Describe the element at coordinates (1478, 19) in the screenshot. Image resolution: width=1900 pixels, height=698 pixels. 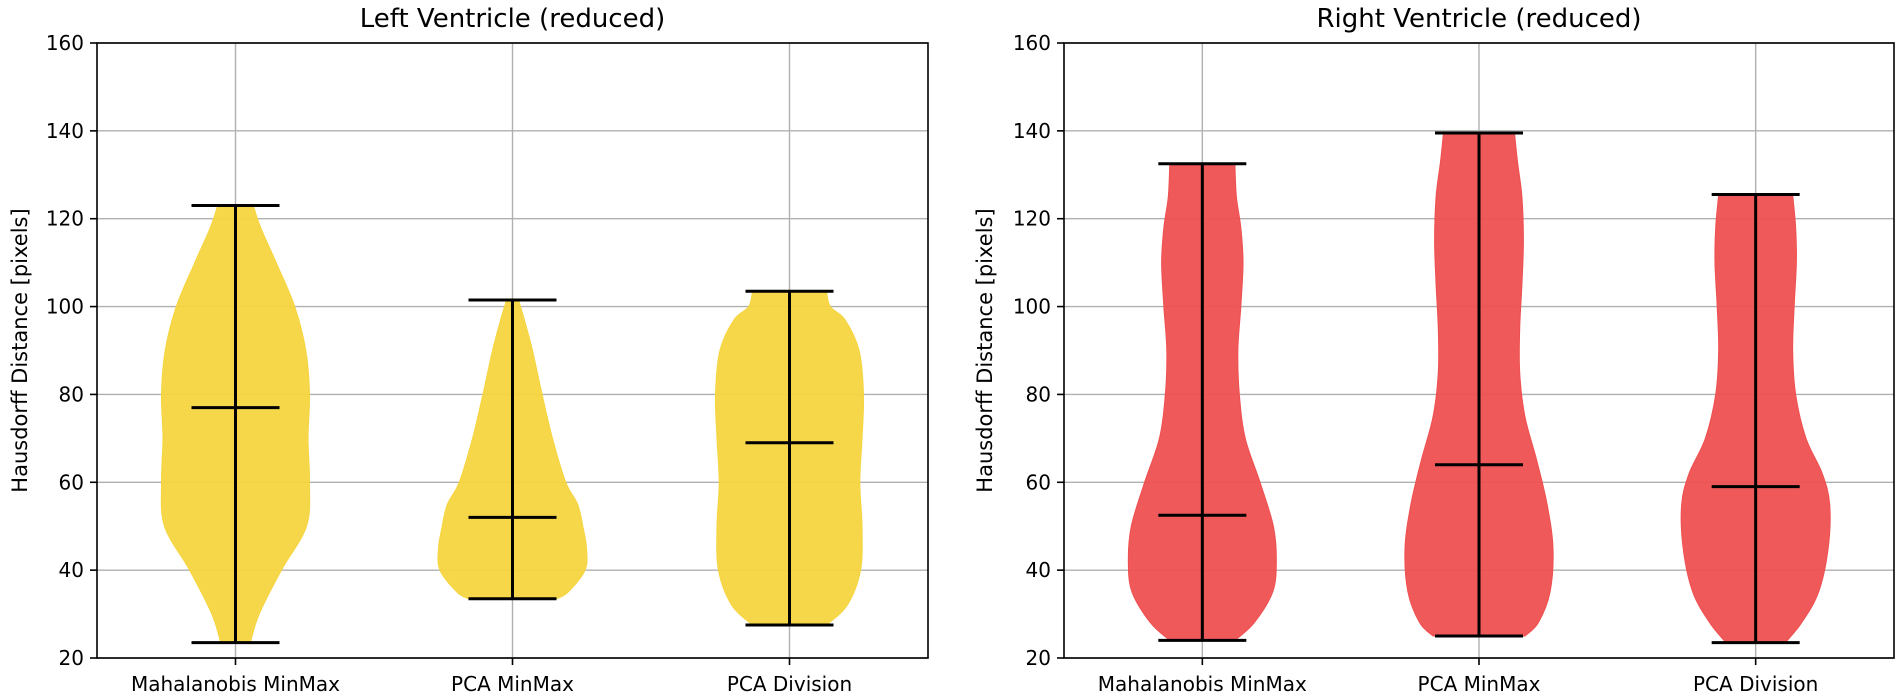
I see `chart-title: Right Ventricle (reduced)` at that location.